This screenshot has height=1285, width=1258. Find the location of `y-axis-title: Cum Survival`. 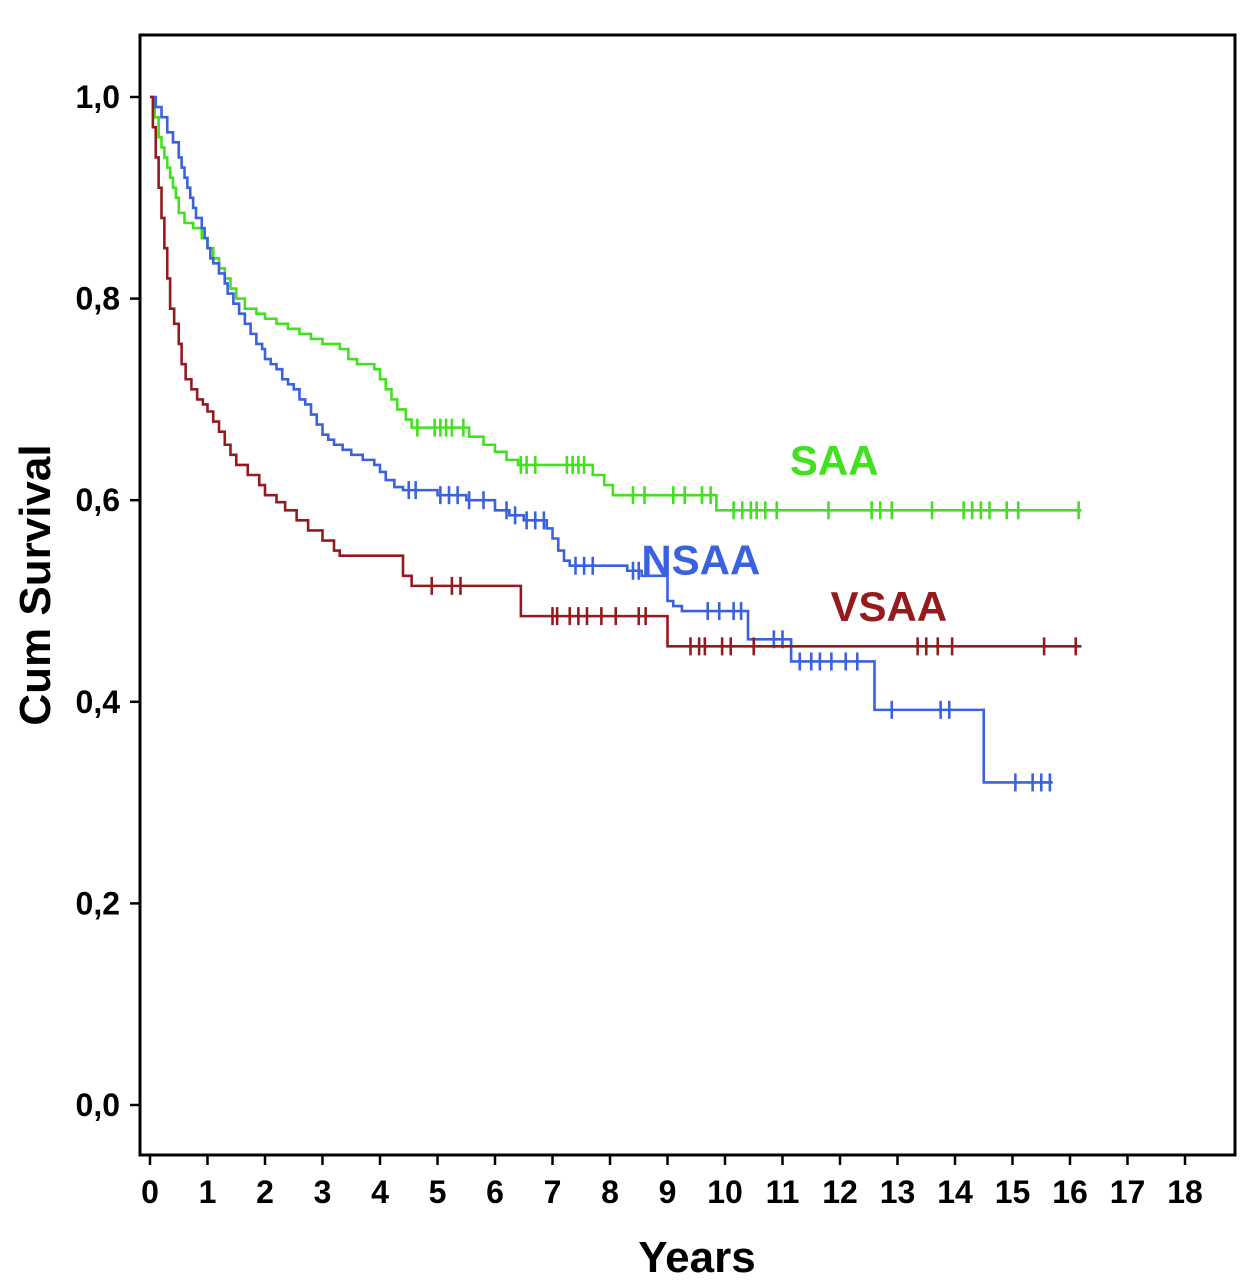

y-axis-title: Cum Survival is located at coordinates (35, 585).